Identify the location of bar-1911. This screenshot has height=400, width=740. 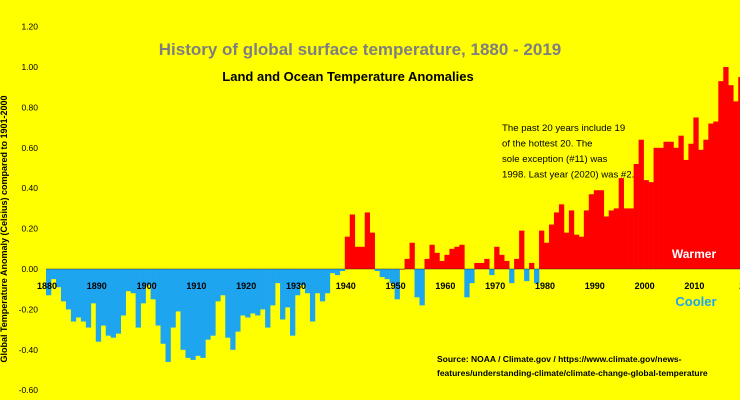
(203, 313).